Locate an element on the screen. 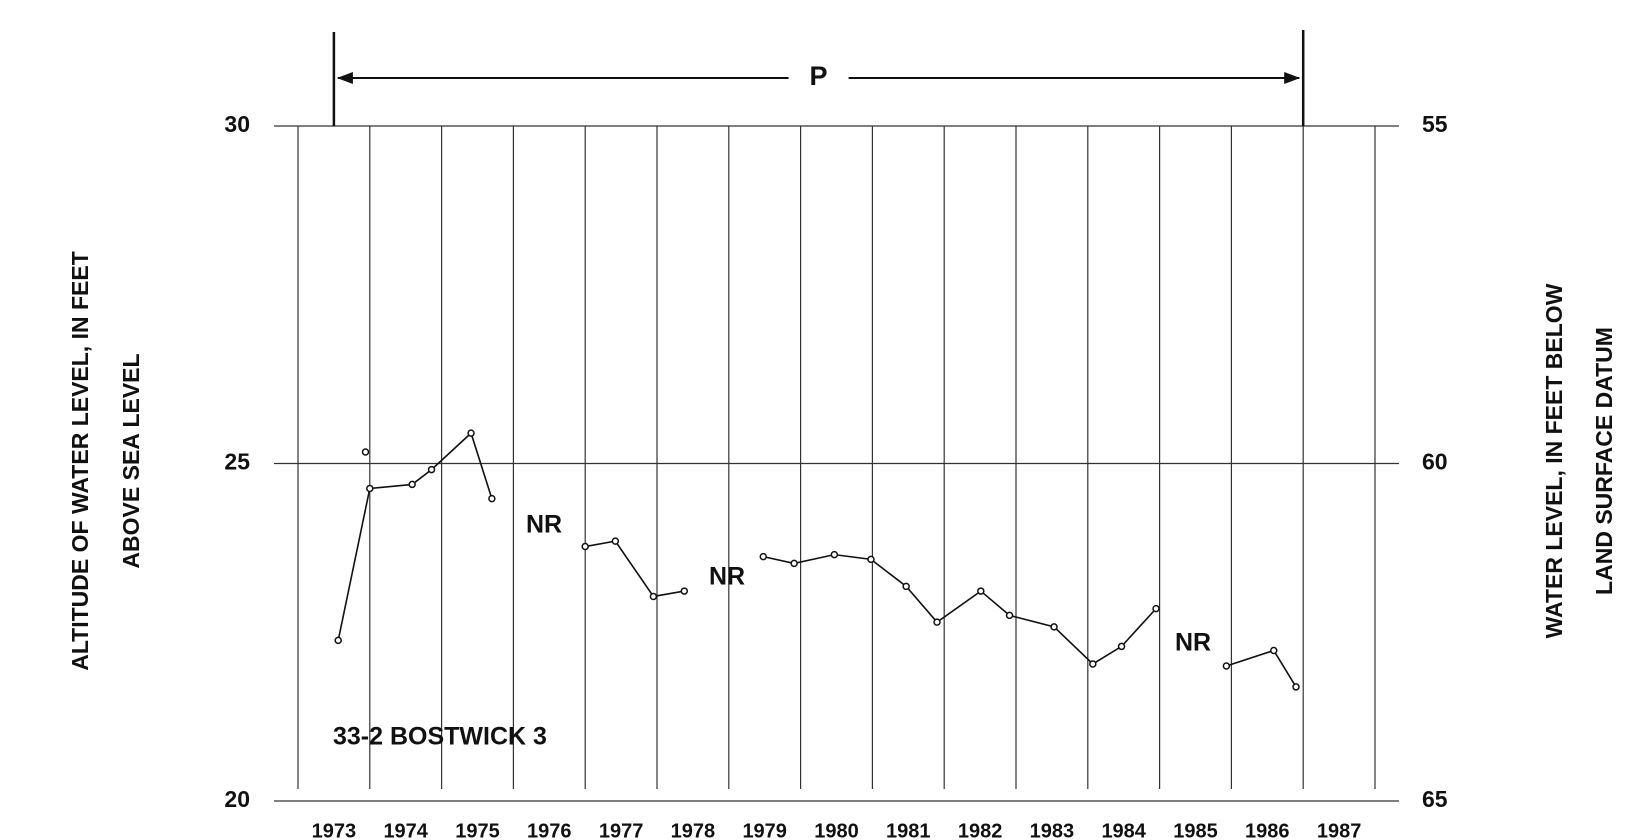  x-tick-label: 1985 is located at coordinates (1195, 830).